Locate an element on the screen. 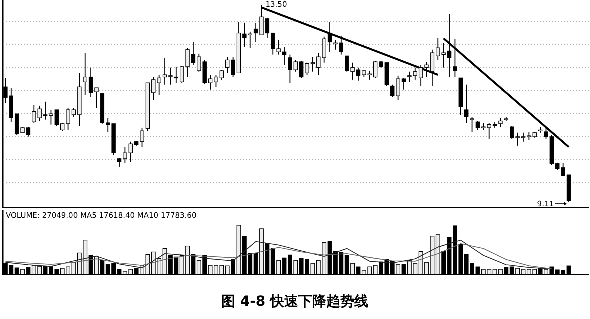  text: 图 4-8 快速下降趋势线 is located at coordinates (295, 302).